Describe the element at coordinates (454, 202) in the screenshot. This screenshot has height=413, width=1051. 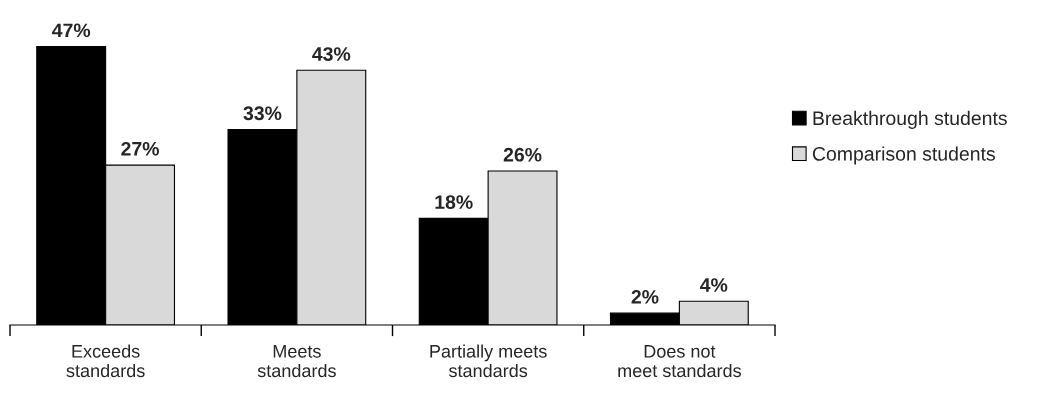
I see `data-label: 18%` at that location.